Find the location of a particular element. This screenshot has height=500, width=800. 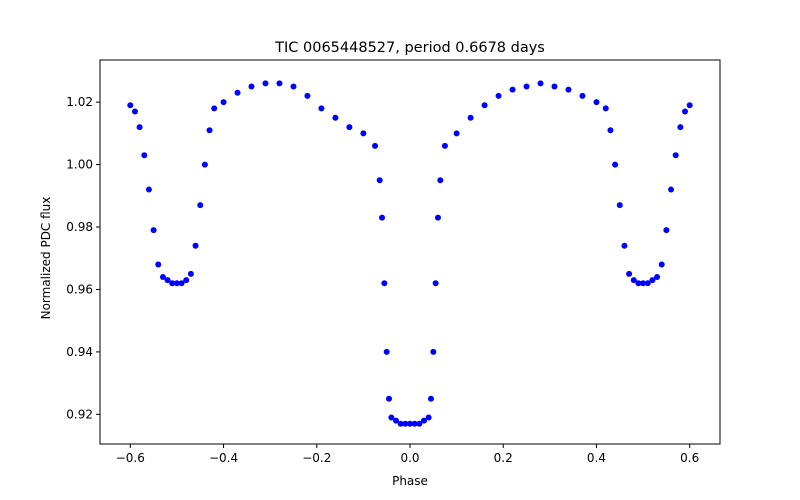

x-axis-title: Phase is located at coordinates (410, 481).